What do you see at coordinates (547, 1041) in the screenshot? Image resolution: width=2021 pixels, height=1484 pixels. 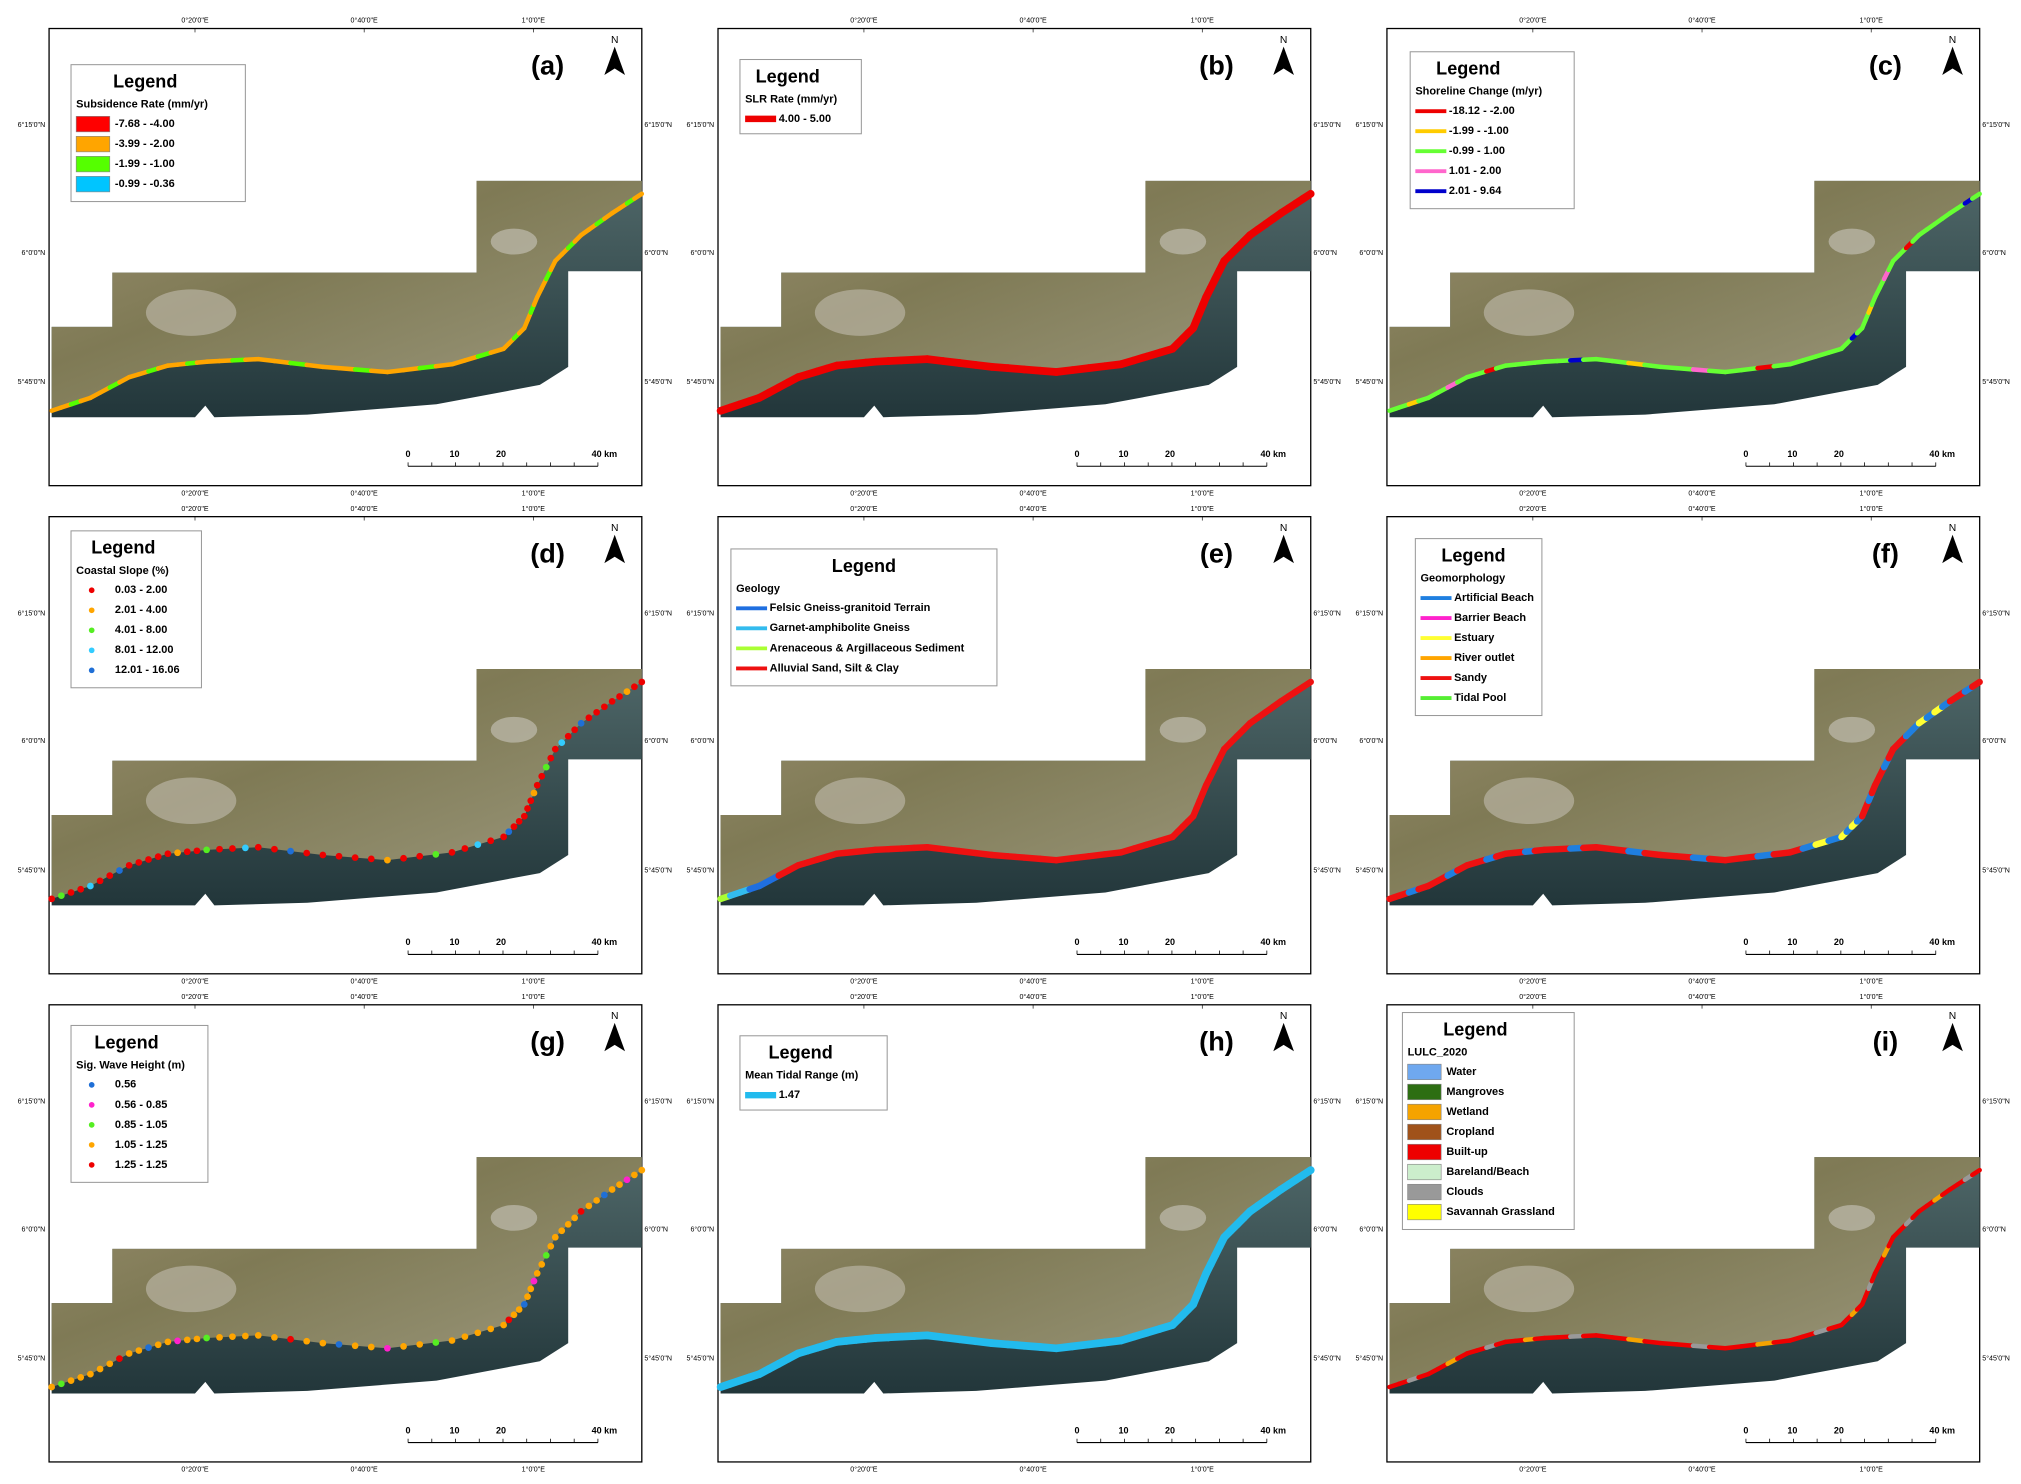 I see `panel-label: (g)` at bounding box center [547, 1041].